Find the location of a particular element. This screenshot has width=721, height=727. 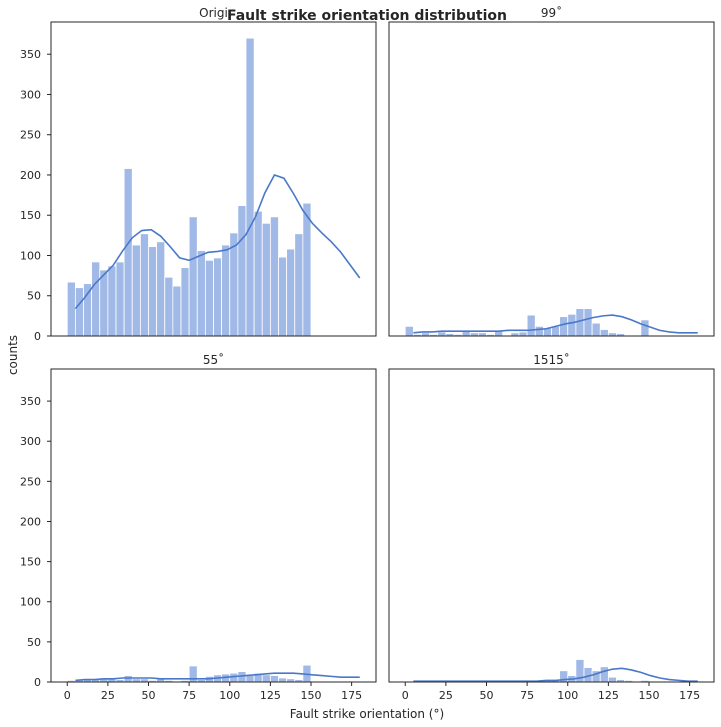

y-axis-label: counts is located at coordinates (13, 355).